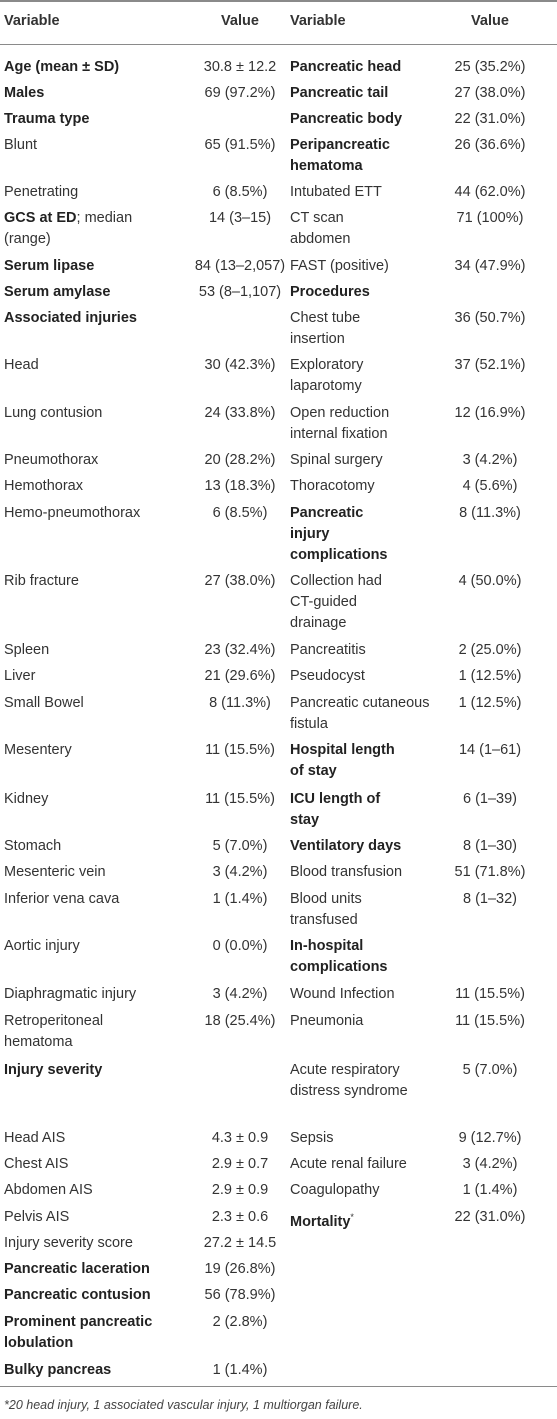 This screenshot has height=1419, width=557. What do you see at coordinates (240, 67) in the screenshot?
I see `left-row-value: 30.8 ± 12.2` at bounding box center [240, 67].